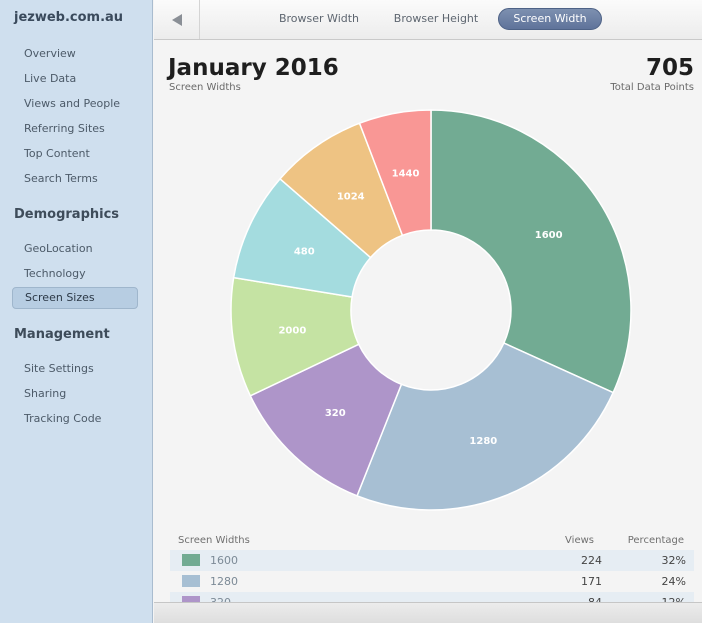 The image size is (702, 623). Describe the element at coordinates (335, 413) in the screenshot. I see `segment-label-320: 320` at that location.